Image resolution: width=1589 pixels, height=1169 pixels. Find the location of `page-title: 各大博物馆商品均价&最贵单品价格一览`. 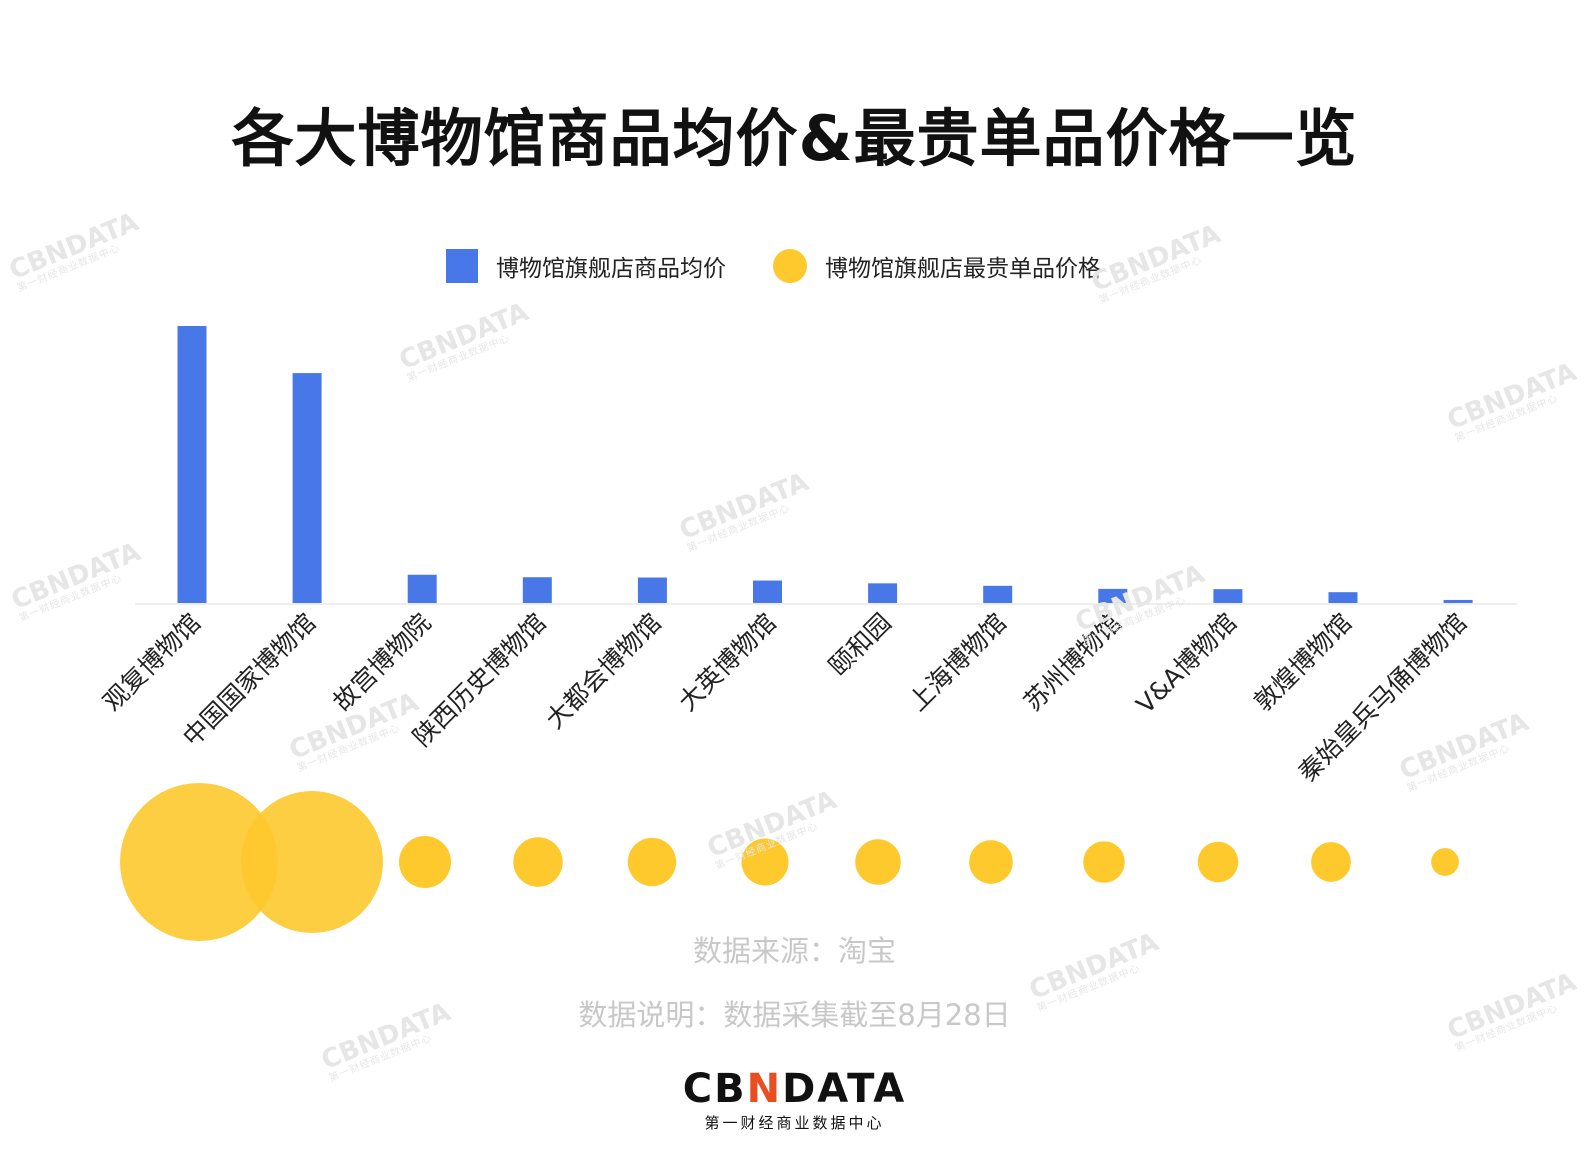

page-title: 各大博物馆商品均价&最贵单品价格一览 is located at coordinates (794, 138).